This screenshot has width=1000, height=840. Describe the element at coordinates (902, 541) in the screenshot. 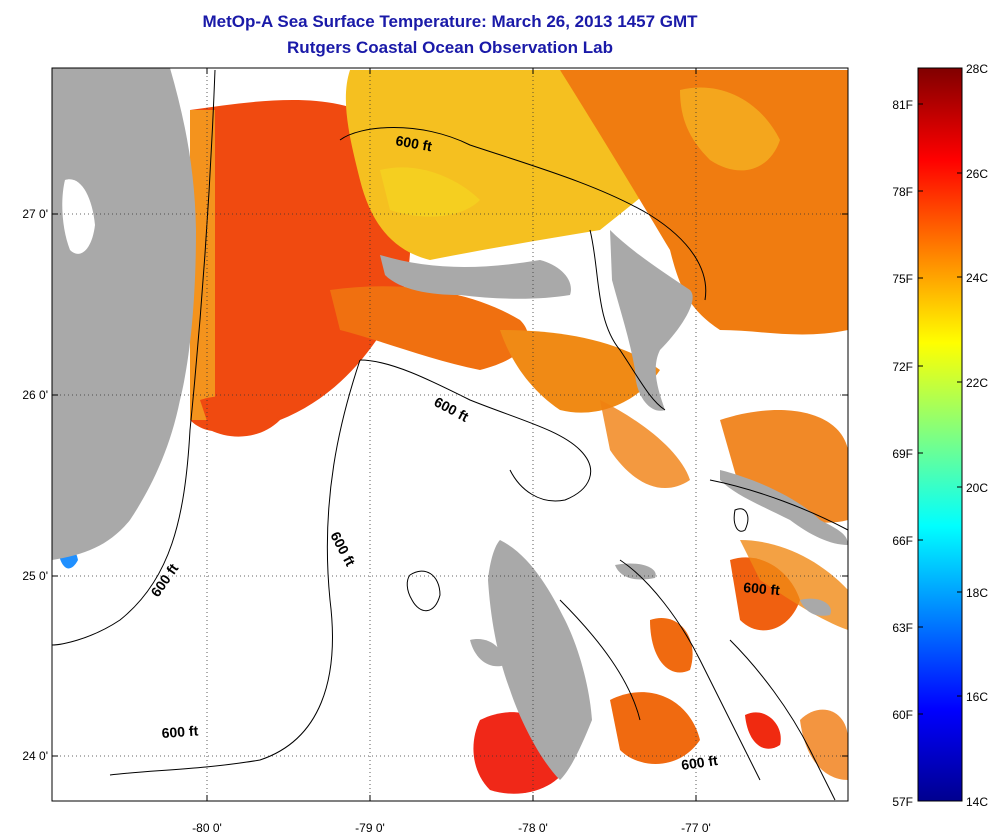

I see `fahrenheit-label: 66F` at that location.